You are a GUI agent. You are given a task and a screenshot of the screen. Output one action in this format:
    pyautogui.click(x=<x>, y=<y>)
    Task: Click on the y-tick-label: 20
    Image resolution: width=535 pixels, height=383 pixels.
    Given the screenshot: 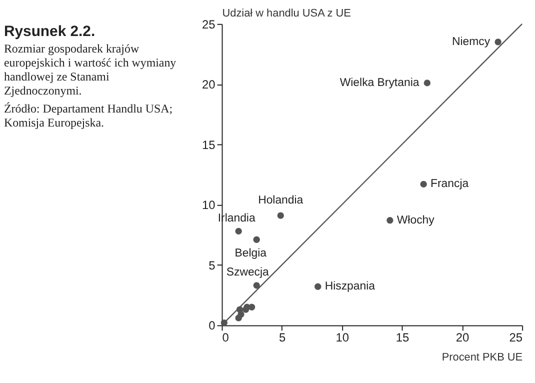 What is the action you would take?
    pyautogui.click(x=209, y=85)
    